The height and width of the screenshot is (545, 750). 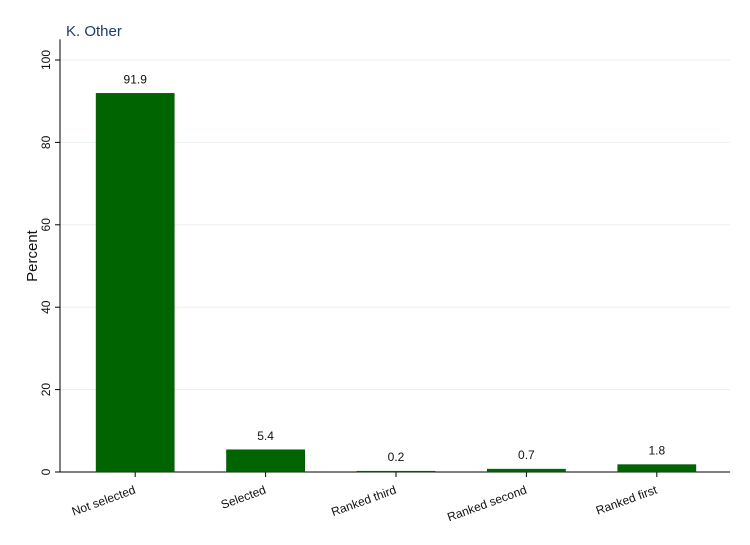 What do you see at coordinates (243, 497) in the screenshot?
I see `x-tick-label: Selected` at bounding box center [243, 497].